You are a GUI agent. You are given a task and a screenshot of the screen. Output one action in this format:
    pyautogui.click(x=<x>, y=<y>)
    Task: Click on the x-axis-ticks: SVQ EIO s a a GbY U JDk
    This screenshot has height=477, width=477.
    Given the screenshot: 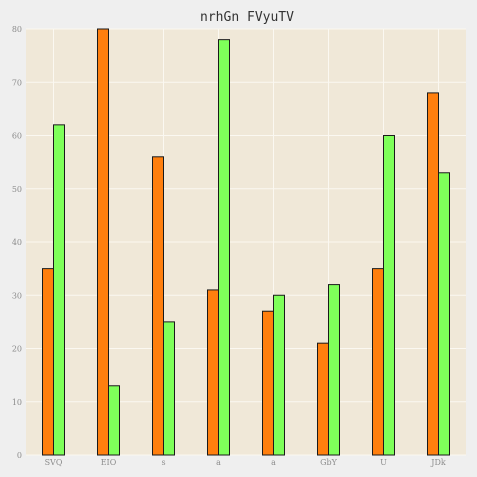 What is the action you would take?
    pyautogui.click(x=245, y=462)
    